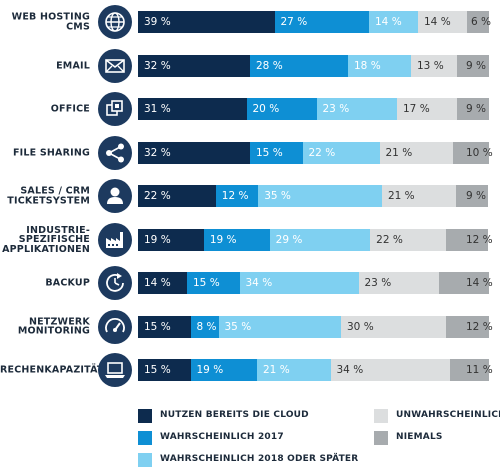  Describe the element at coordinates (222, 437) in the screenshot. I see `legend-label: WAHRSCHEINLICH 2017` at that location.